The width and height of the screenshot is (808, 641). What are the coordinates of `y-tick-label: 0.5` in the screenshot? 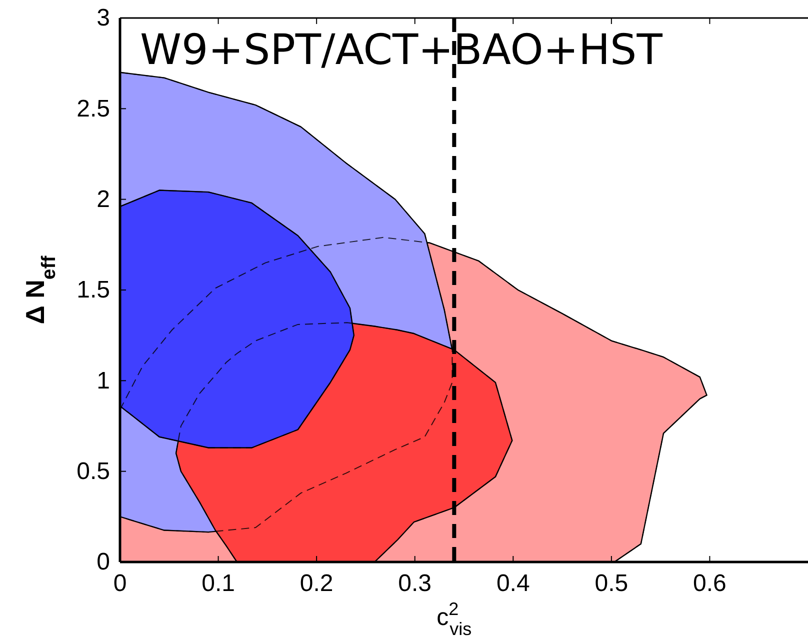 It's located at (93, 472).